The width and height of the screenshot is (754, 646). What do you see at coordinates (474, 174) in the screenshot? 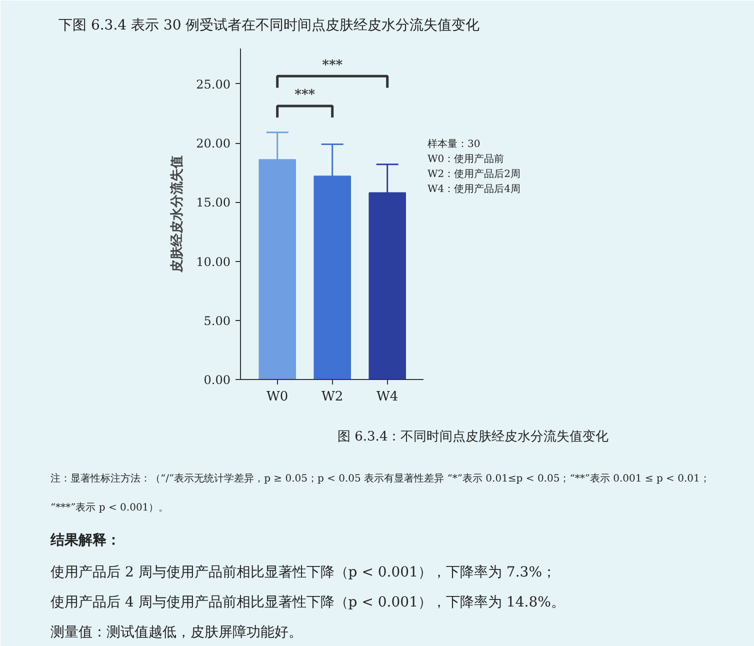
I see `text: W2：使用产品后2周` at bounding box center [474, 174].